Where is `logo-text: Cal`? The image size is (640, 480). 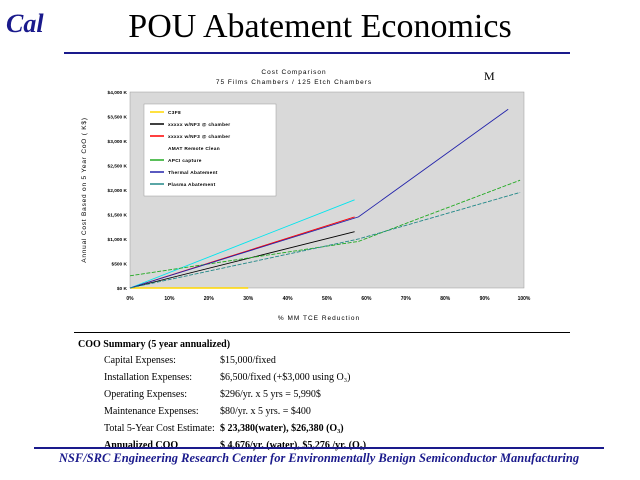 logo-text: Cal is located at coordinates (25, 23).